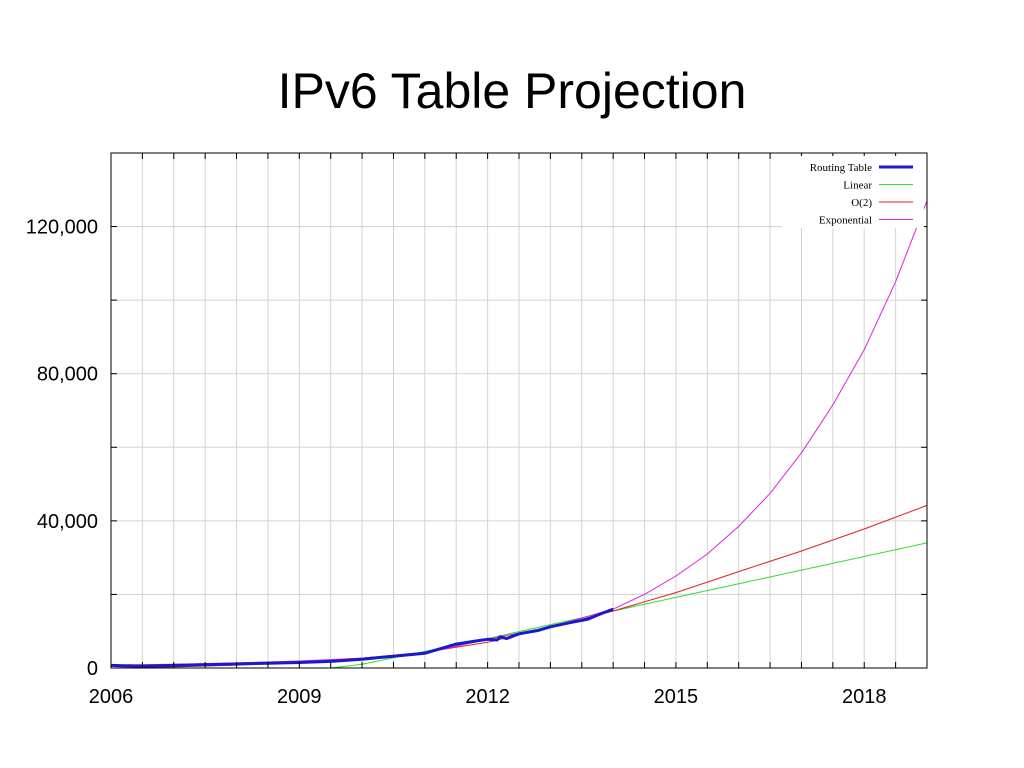  I want to click on legend-label: O(2), so click(861, 203).